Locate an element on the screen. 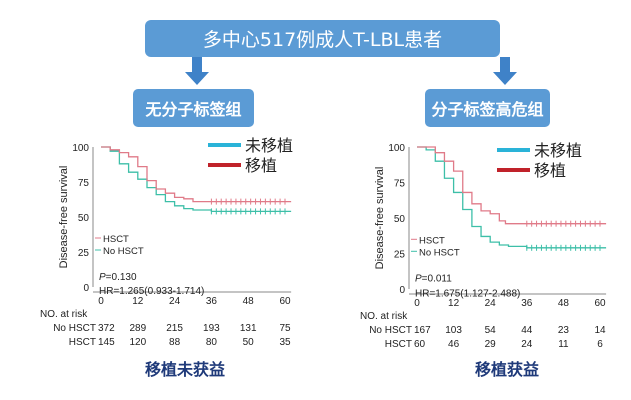  risk-value: 120 is located at coordinates (137, 342).